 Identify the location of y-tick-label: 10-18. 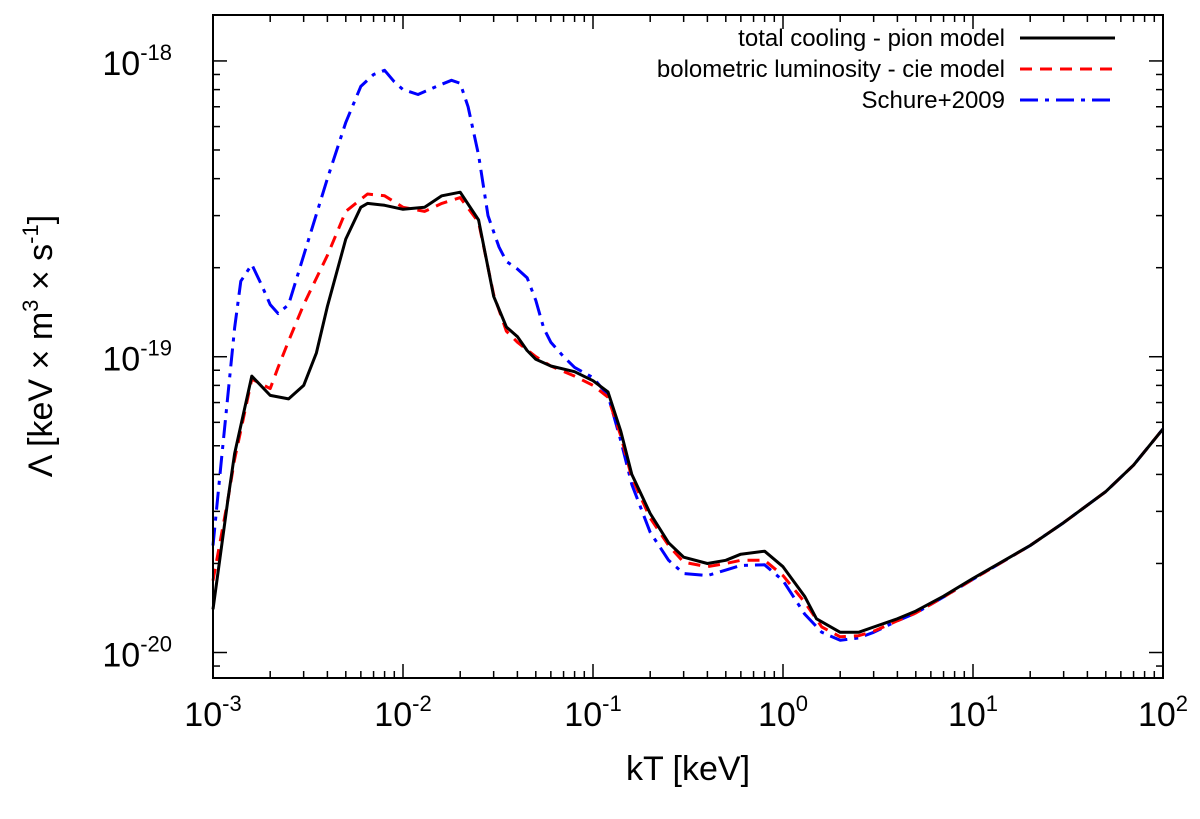
(137, 61).